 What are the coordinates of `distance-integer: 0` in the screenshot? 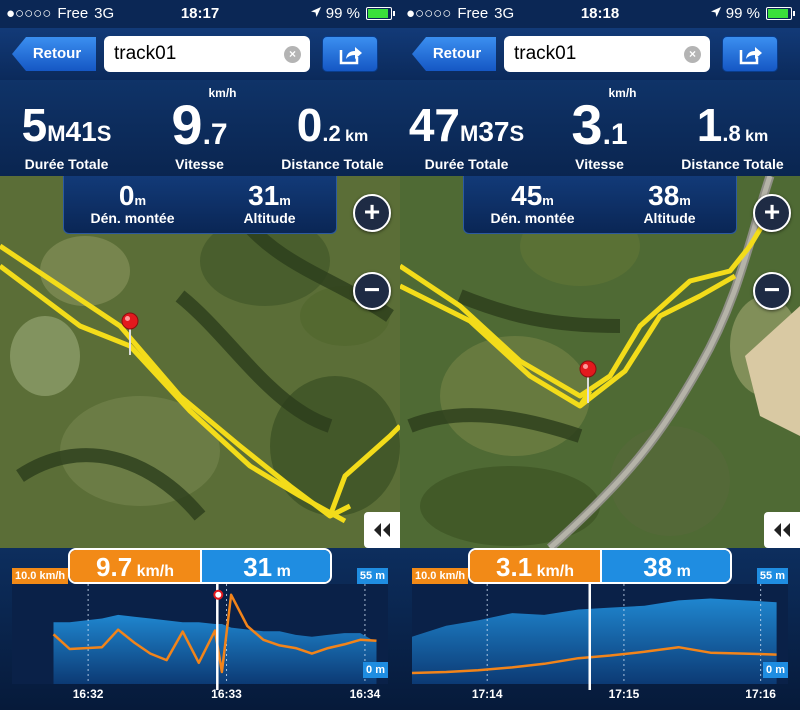 It's located at (309, 125).